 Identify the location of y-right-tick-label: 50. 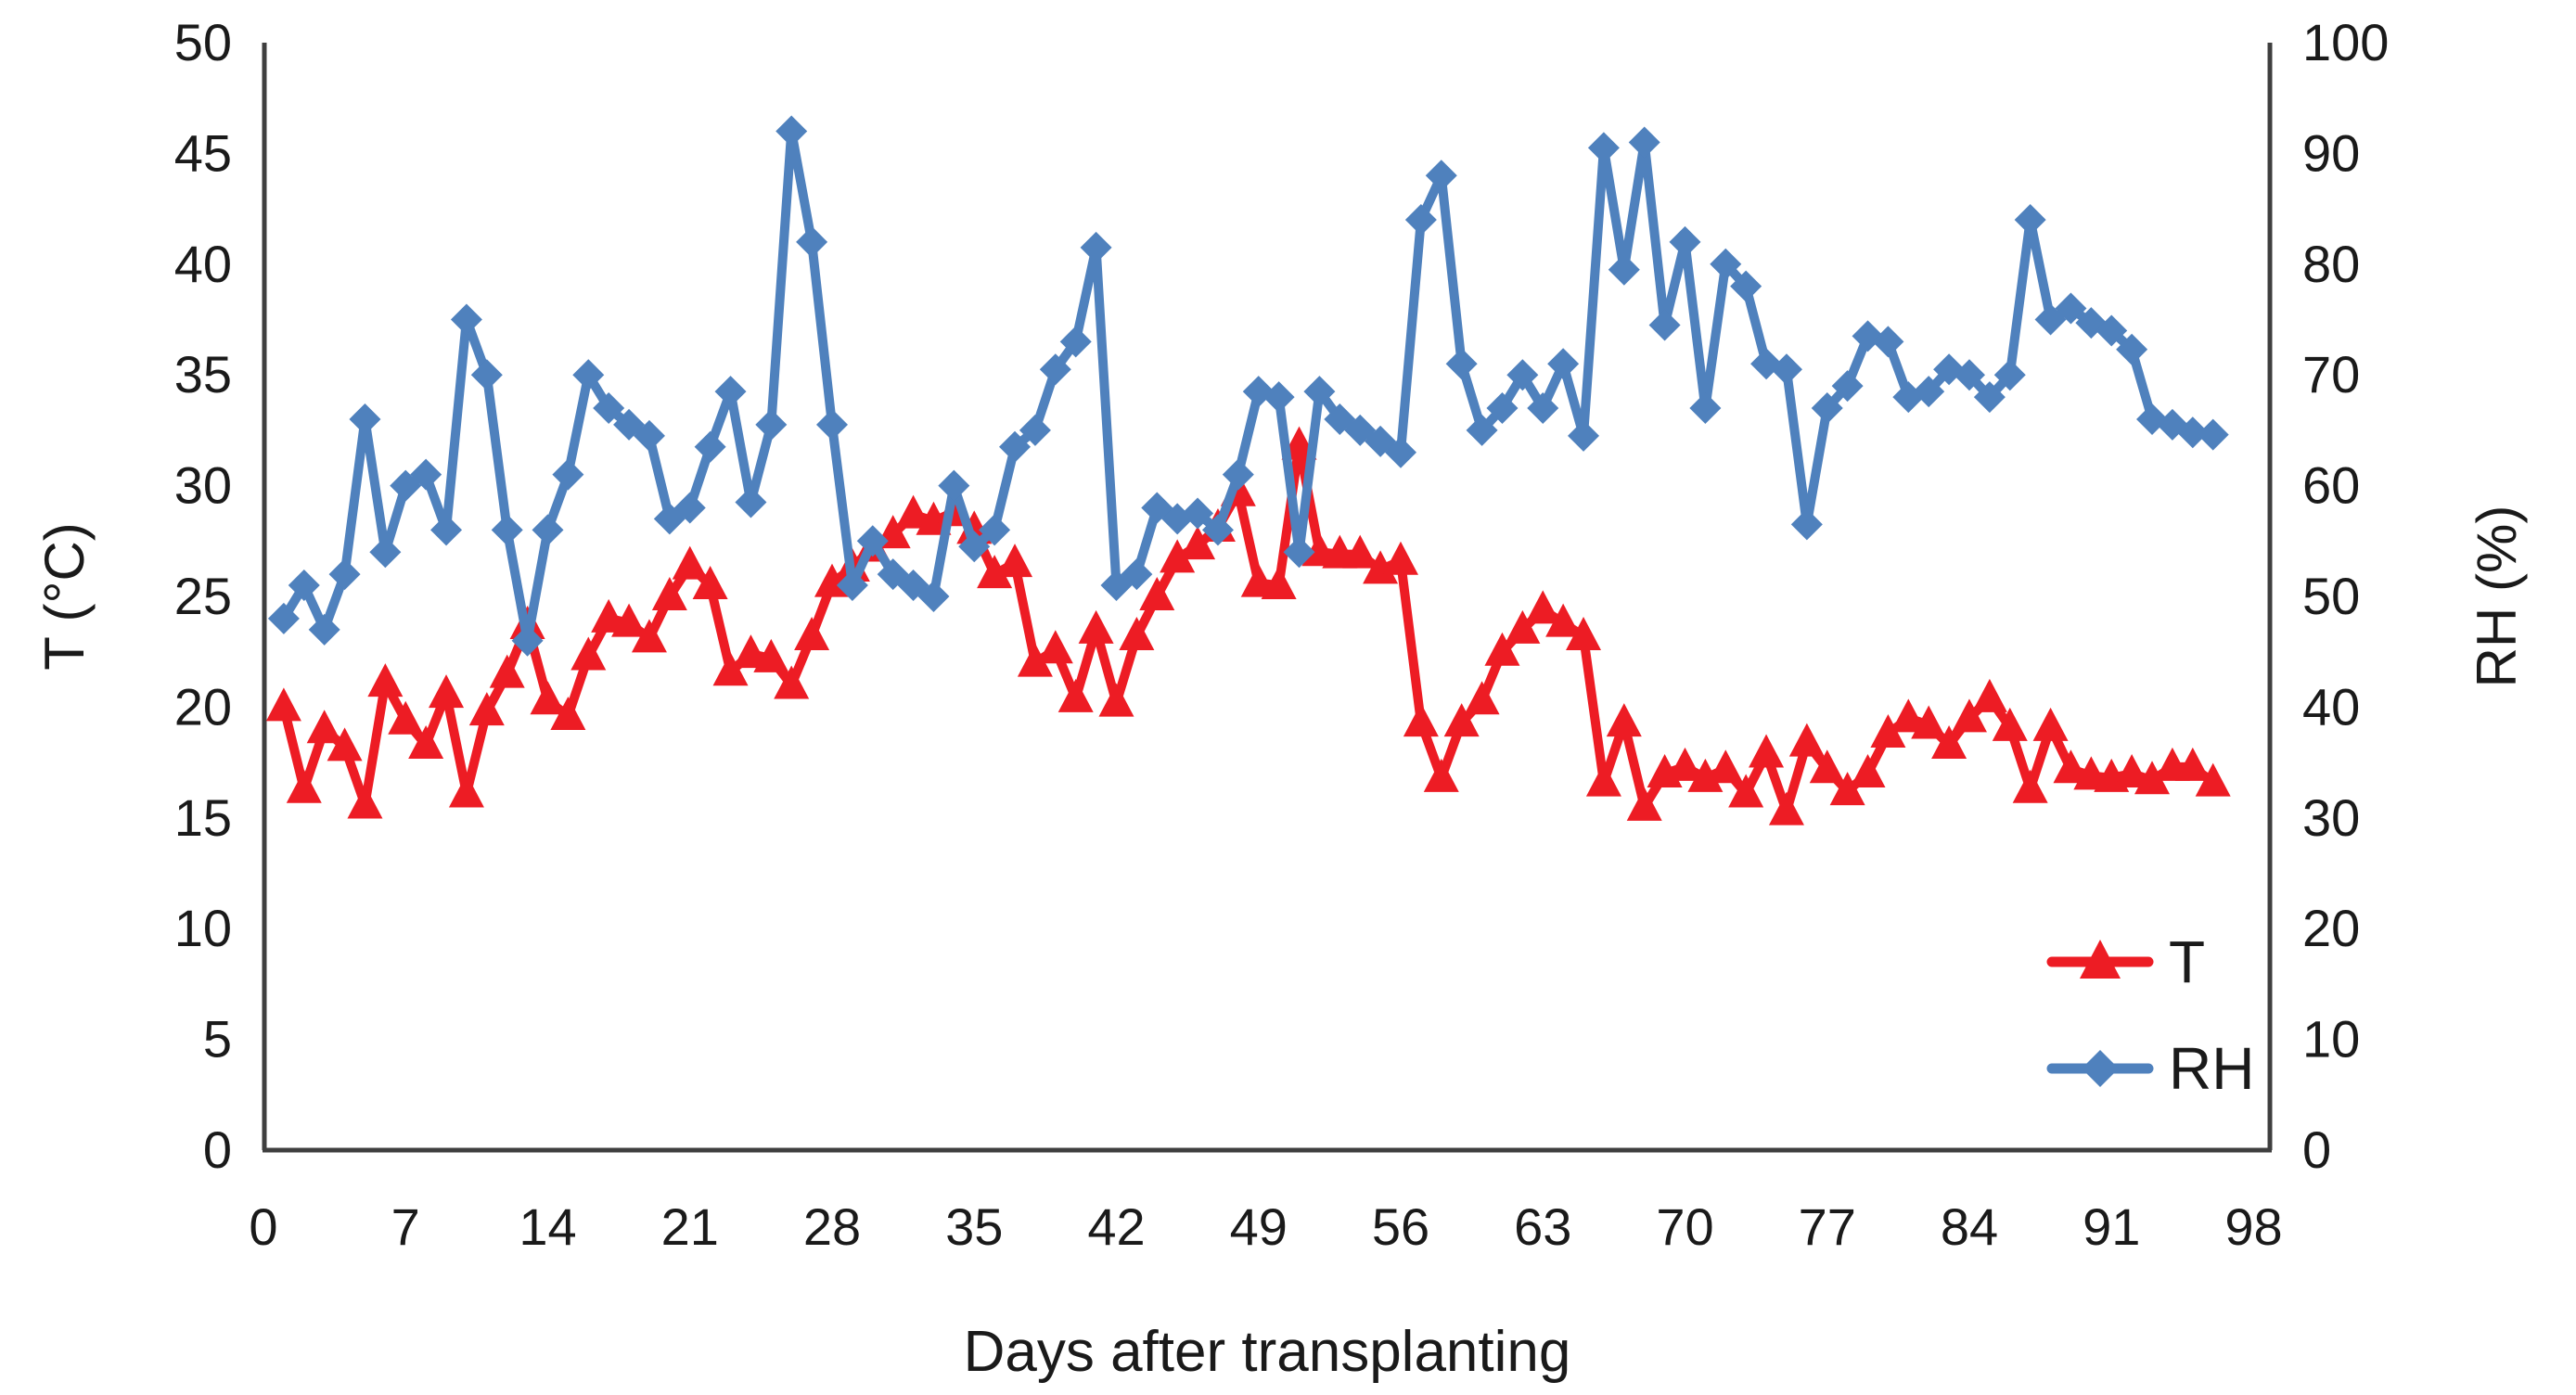
(2331, 596).